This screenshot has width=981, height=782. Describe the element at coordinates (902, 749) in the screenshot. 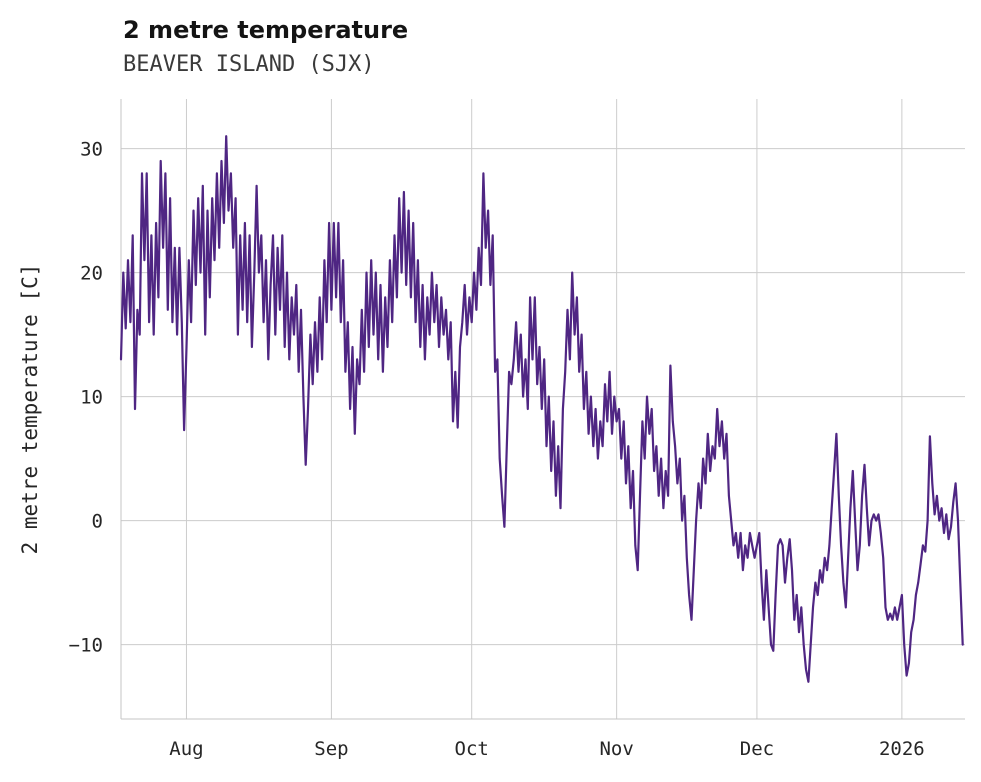

I see `x-tick-label: 2026` at that location.